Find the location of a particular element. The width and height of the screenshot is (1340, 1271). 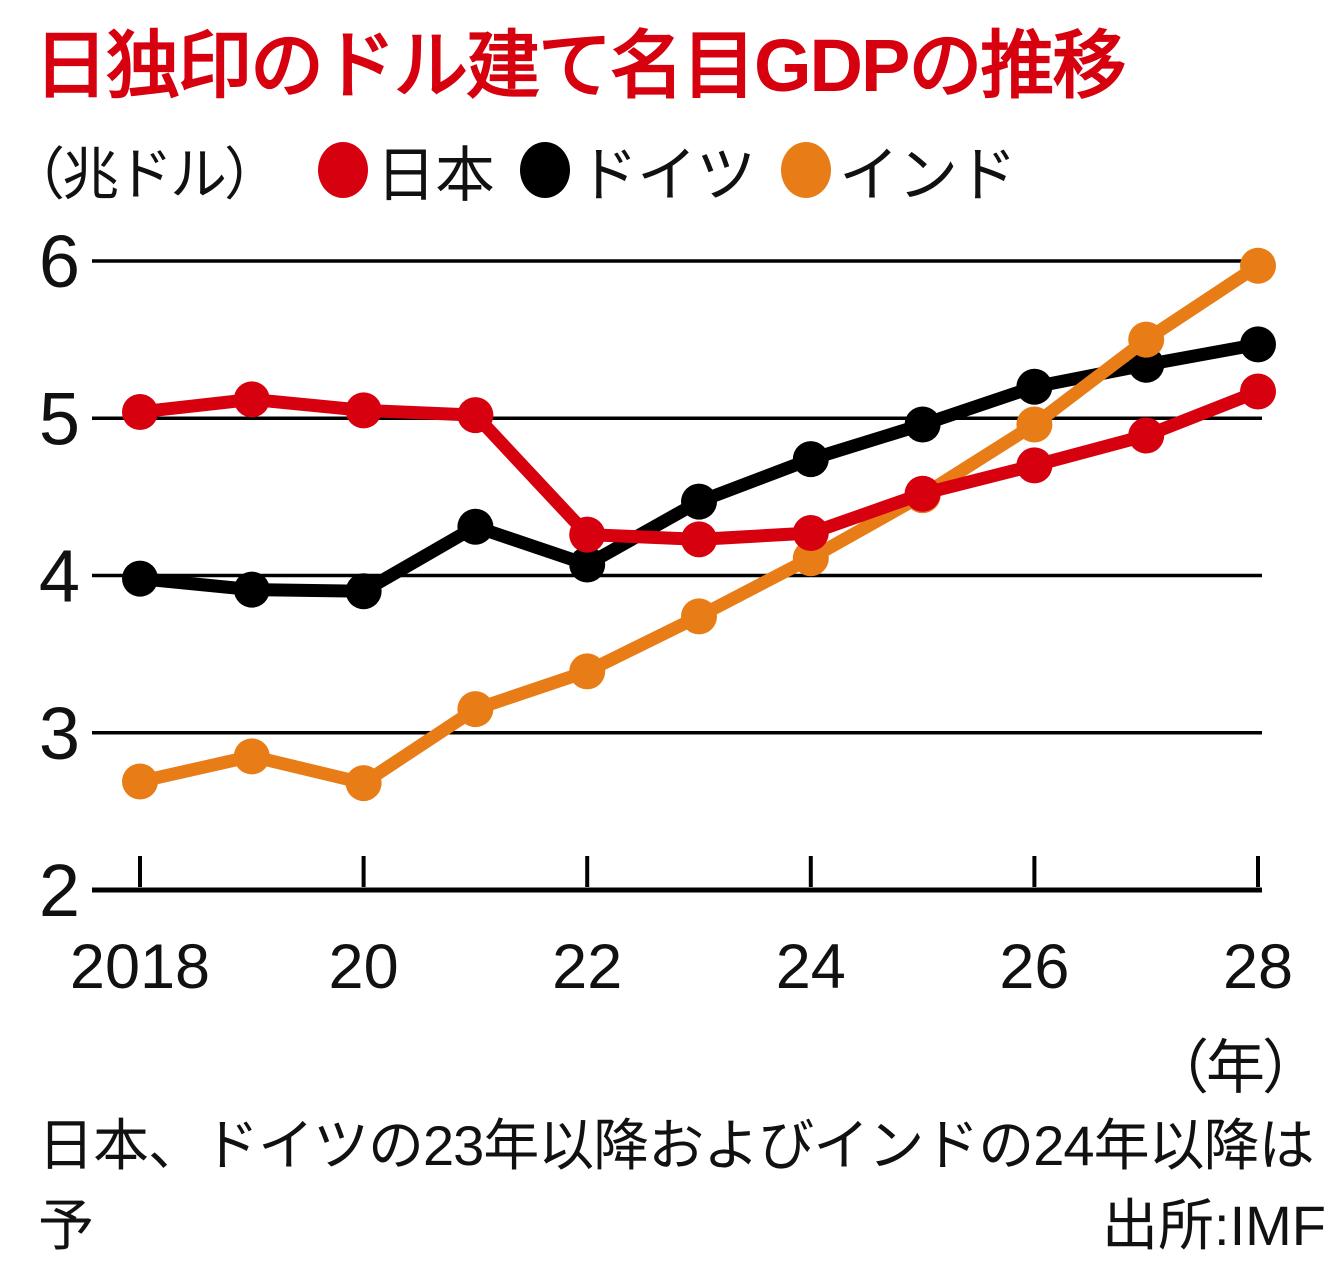

svg-text: 26 is located at coordinates (1034, 967).